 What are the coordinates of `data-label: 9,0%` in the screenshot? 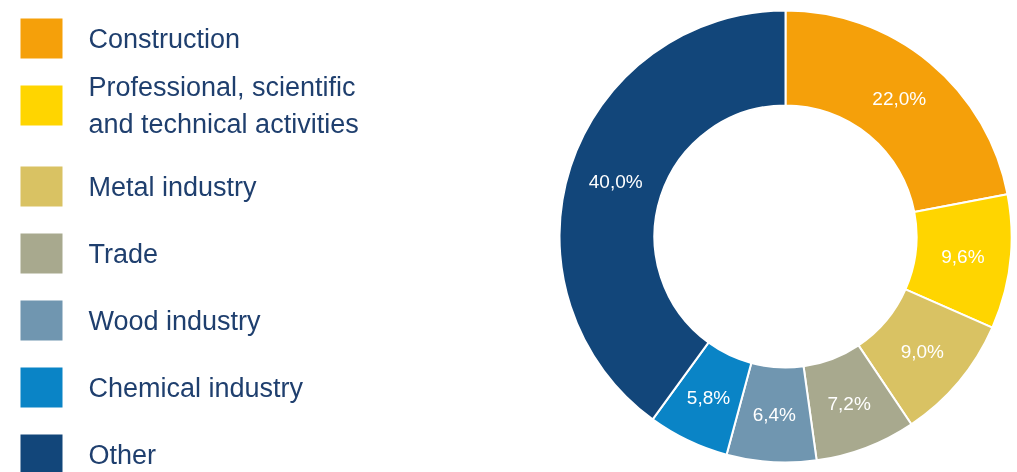 It's located at (922, 351).